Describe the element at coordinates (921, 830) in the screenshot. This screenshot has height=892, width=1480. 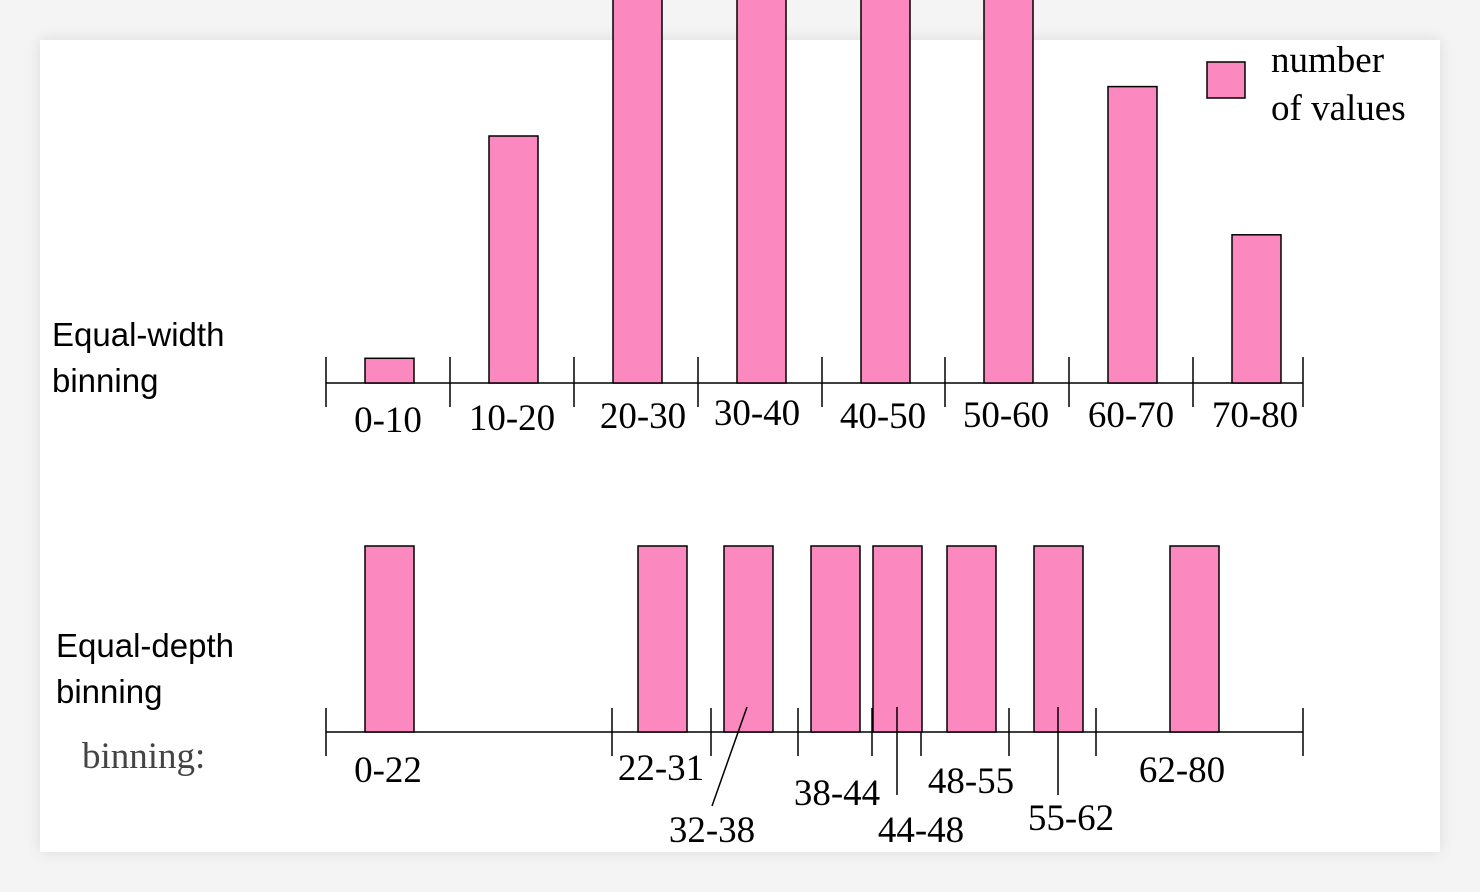
I see `equal-depth-tick-label-44-48: 44-48` at that location.